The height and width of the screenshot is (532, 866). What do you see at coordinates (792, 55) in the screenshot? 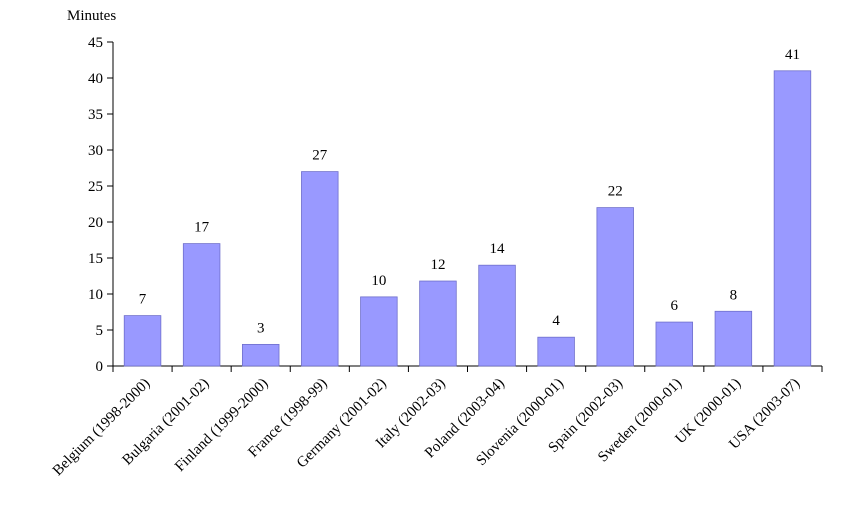
I see `data-label: 41` at bounding box center [792, 55].